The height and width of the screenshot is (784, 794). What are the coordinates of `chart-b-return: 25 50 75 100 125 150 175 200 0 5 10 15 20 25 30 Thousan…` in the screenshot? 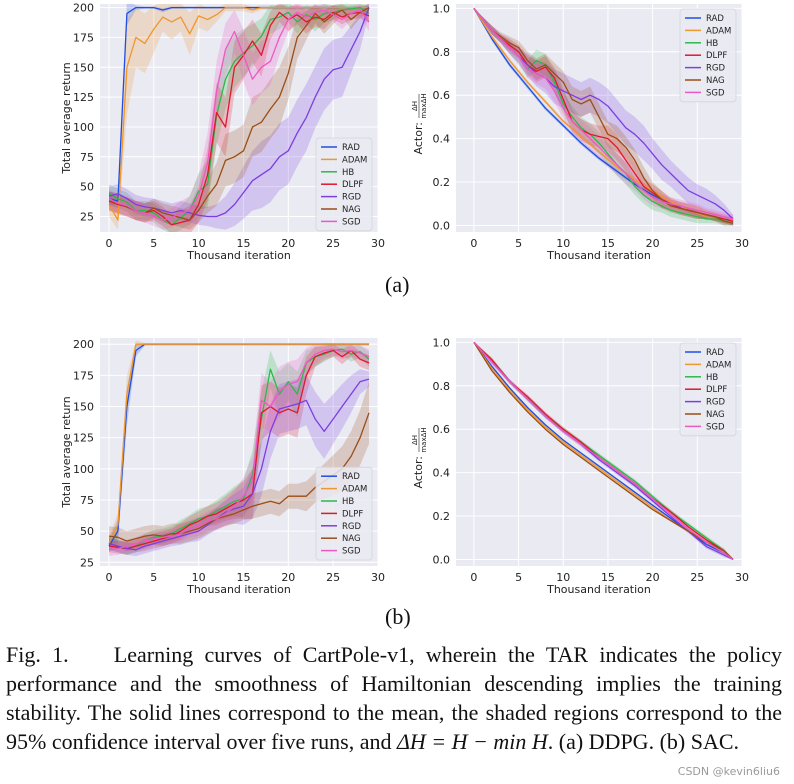 It's located at (222, 467).